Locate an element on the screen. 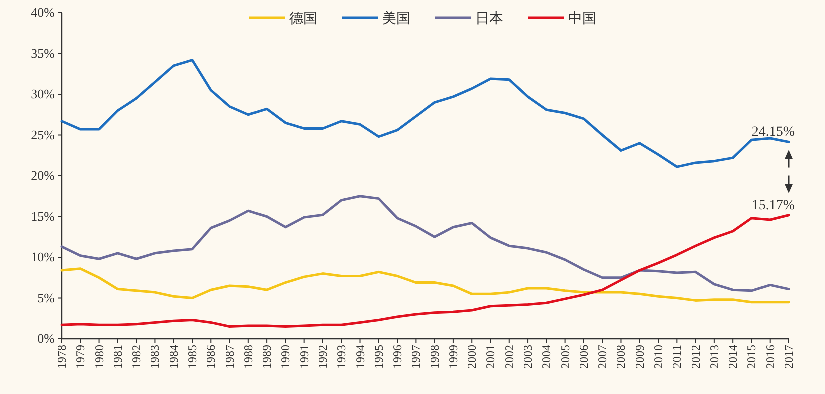  x-tick-label: 2013 is located at coordinates (714, 357).